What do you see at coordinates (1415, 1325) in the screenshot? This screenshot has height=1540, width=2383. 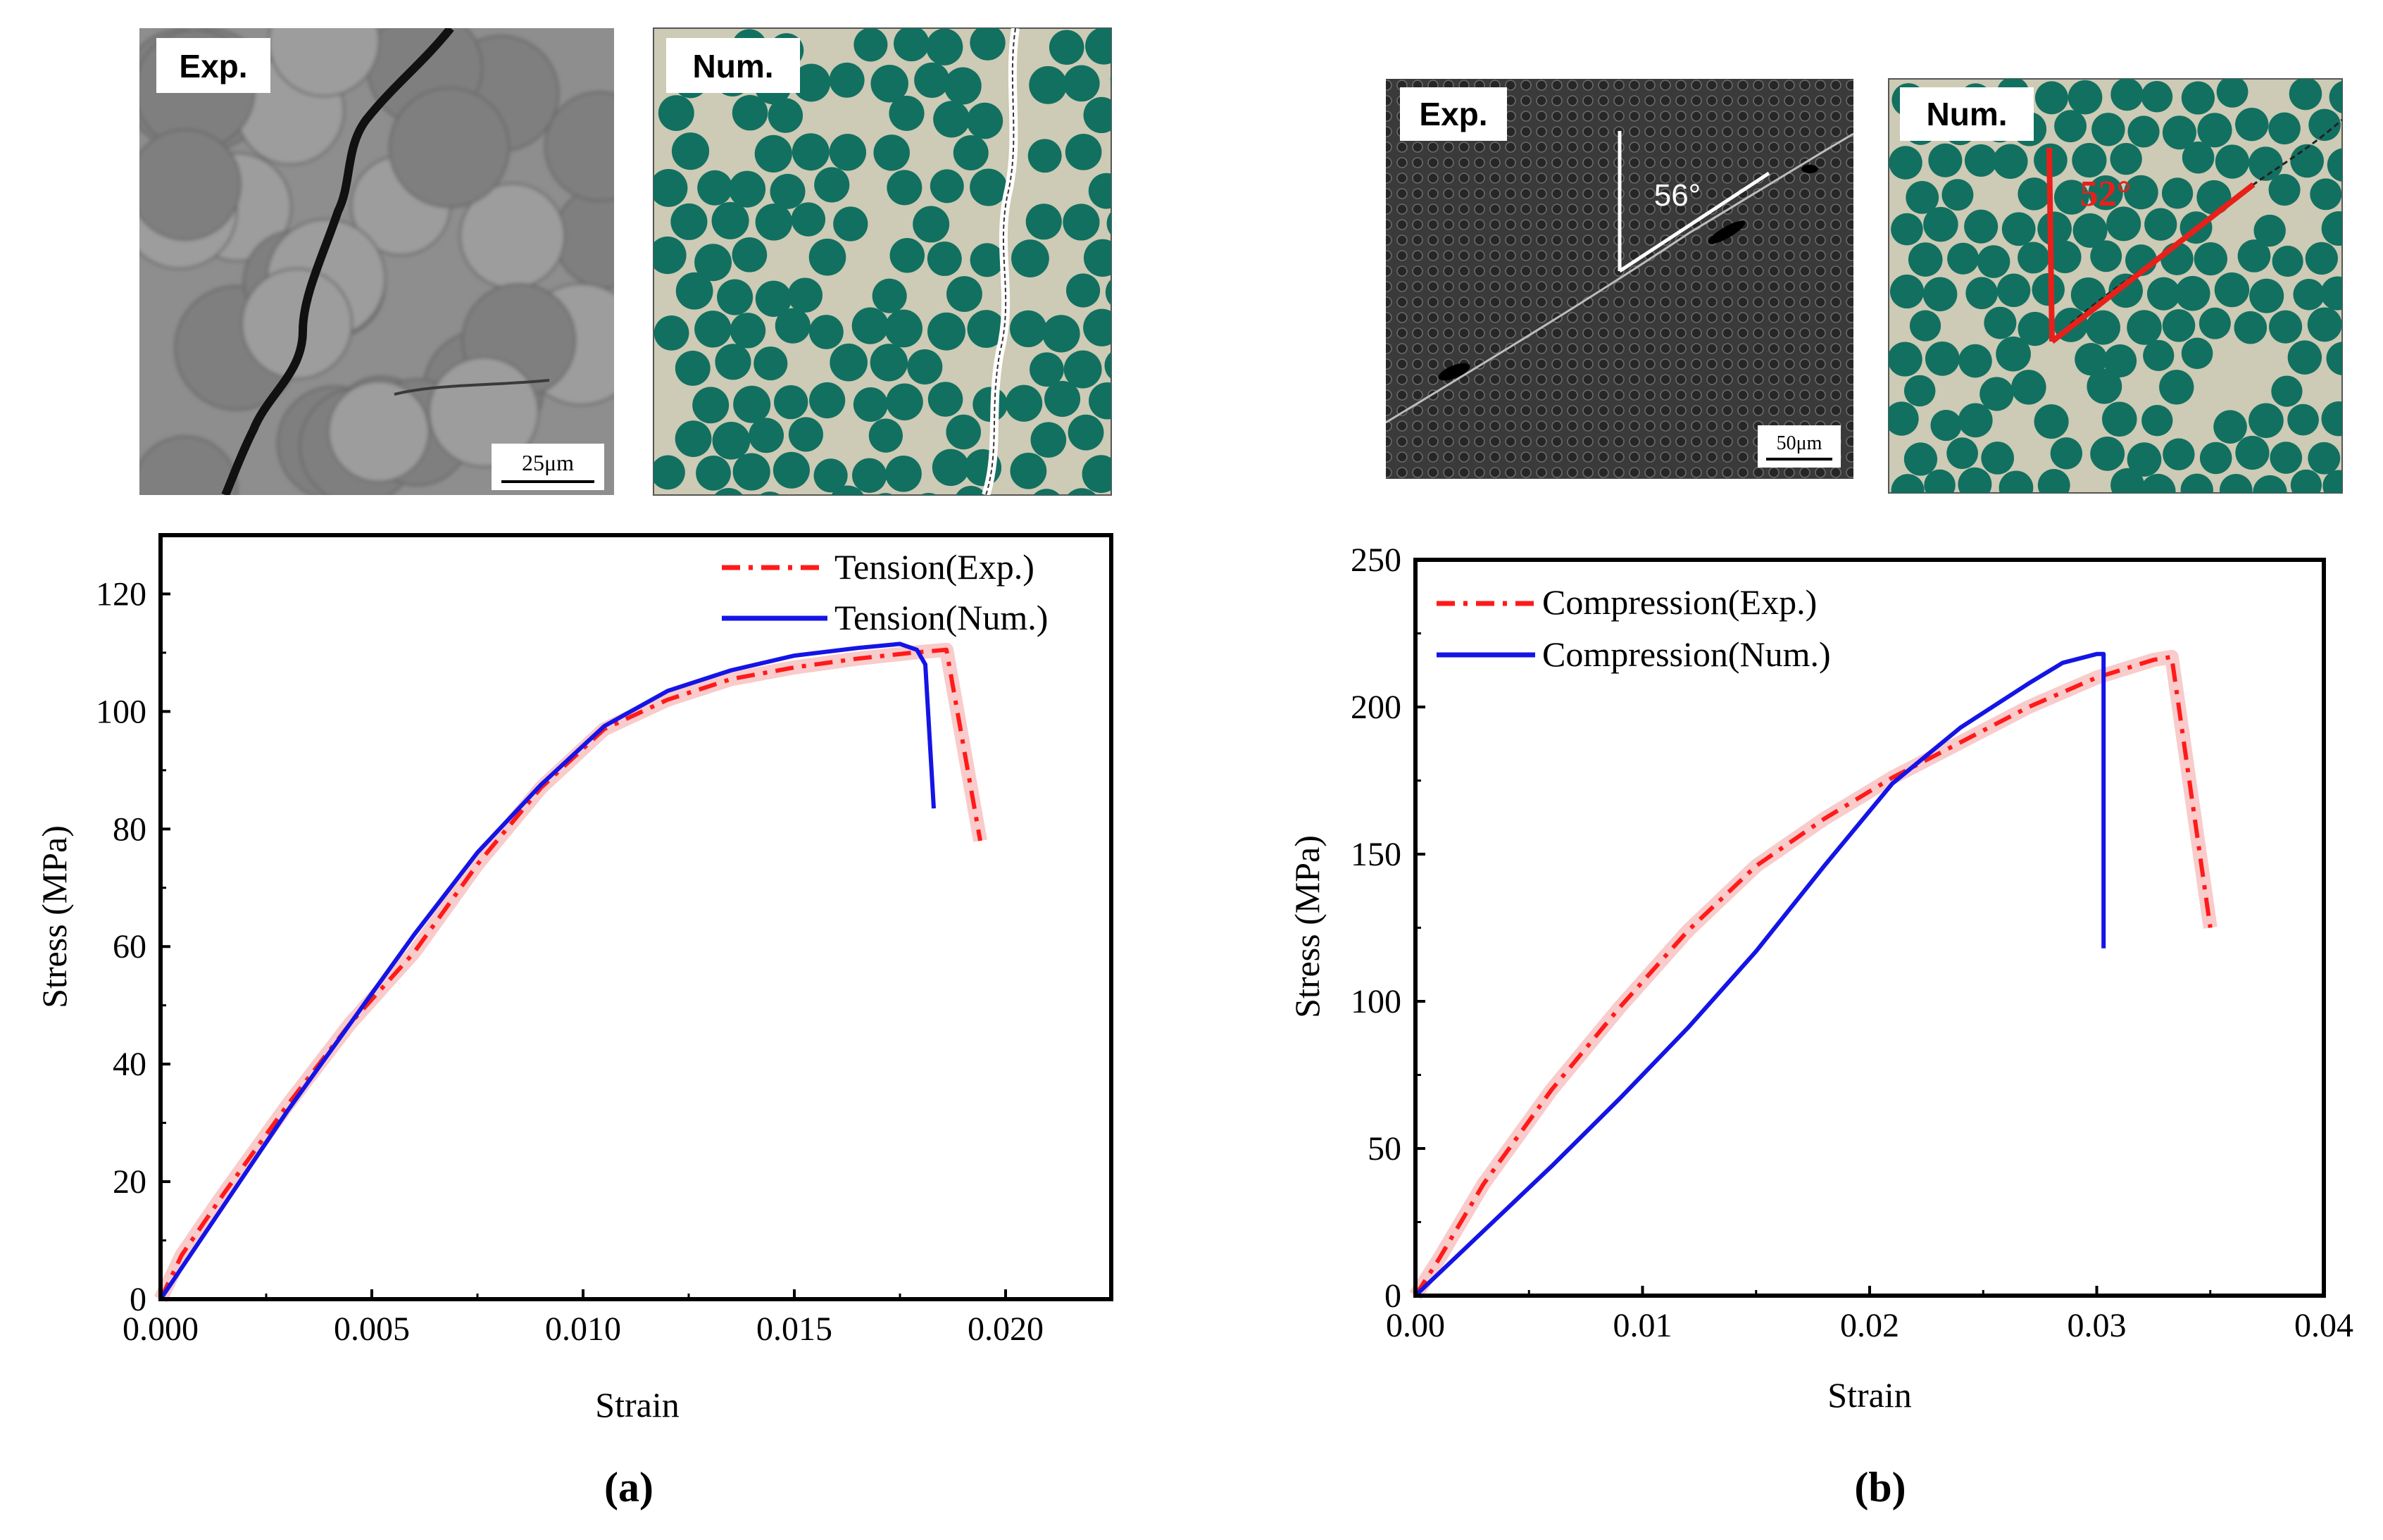 I see `chart-b-xtick-label: 0.00` at bounding box center [1415, 1325].